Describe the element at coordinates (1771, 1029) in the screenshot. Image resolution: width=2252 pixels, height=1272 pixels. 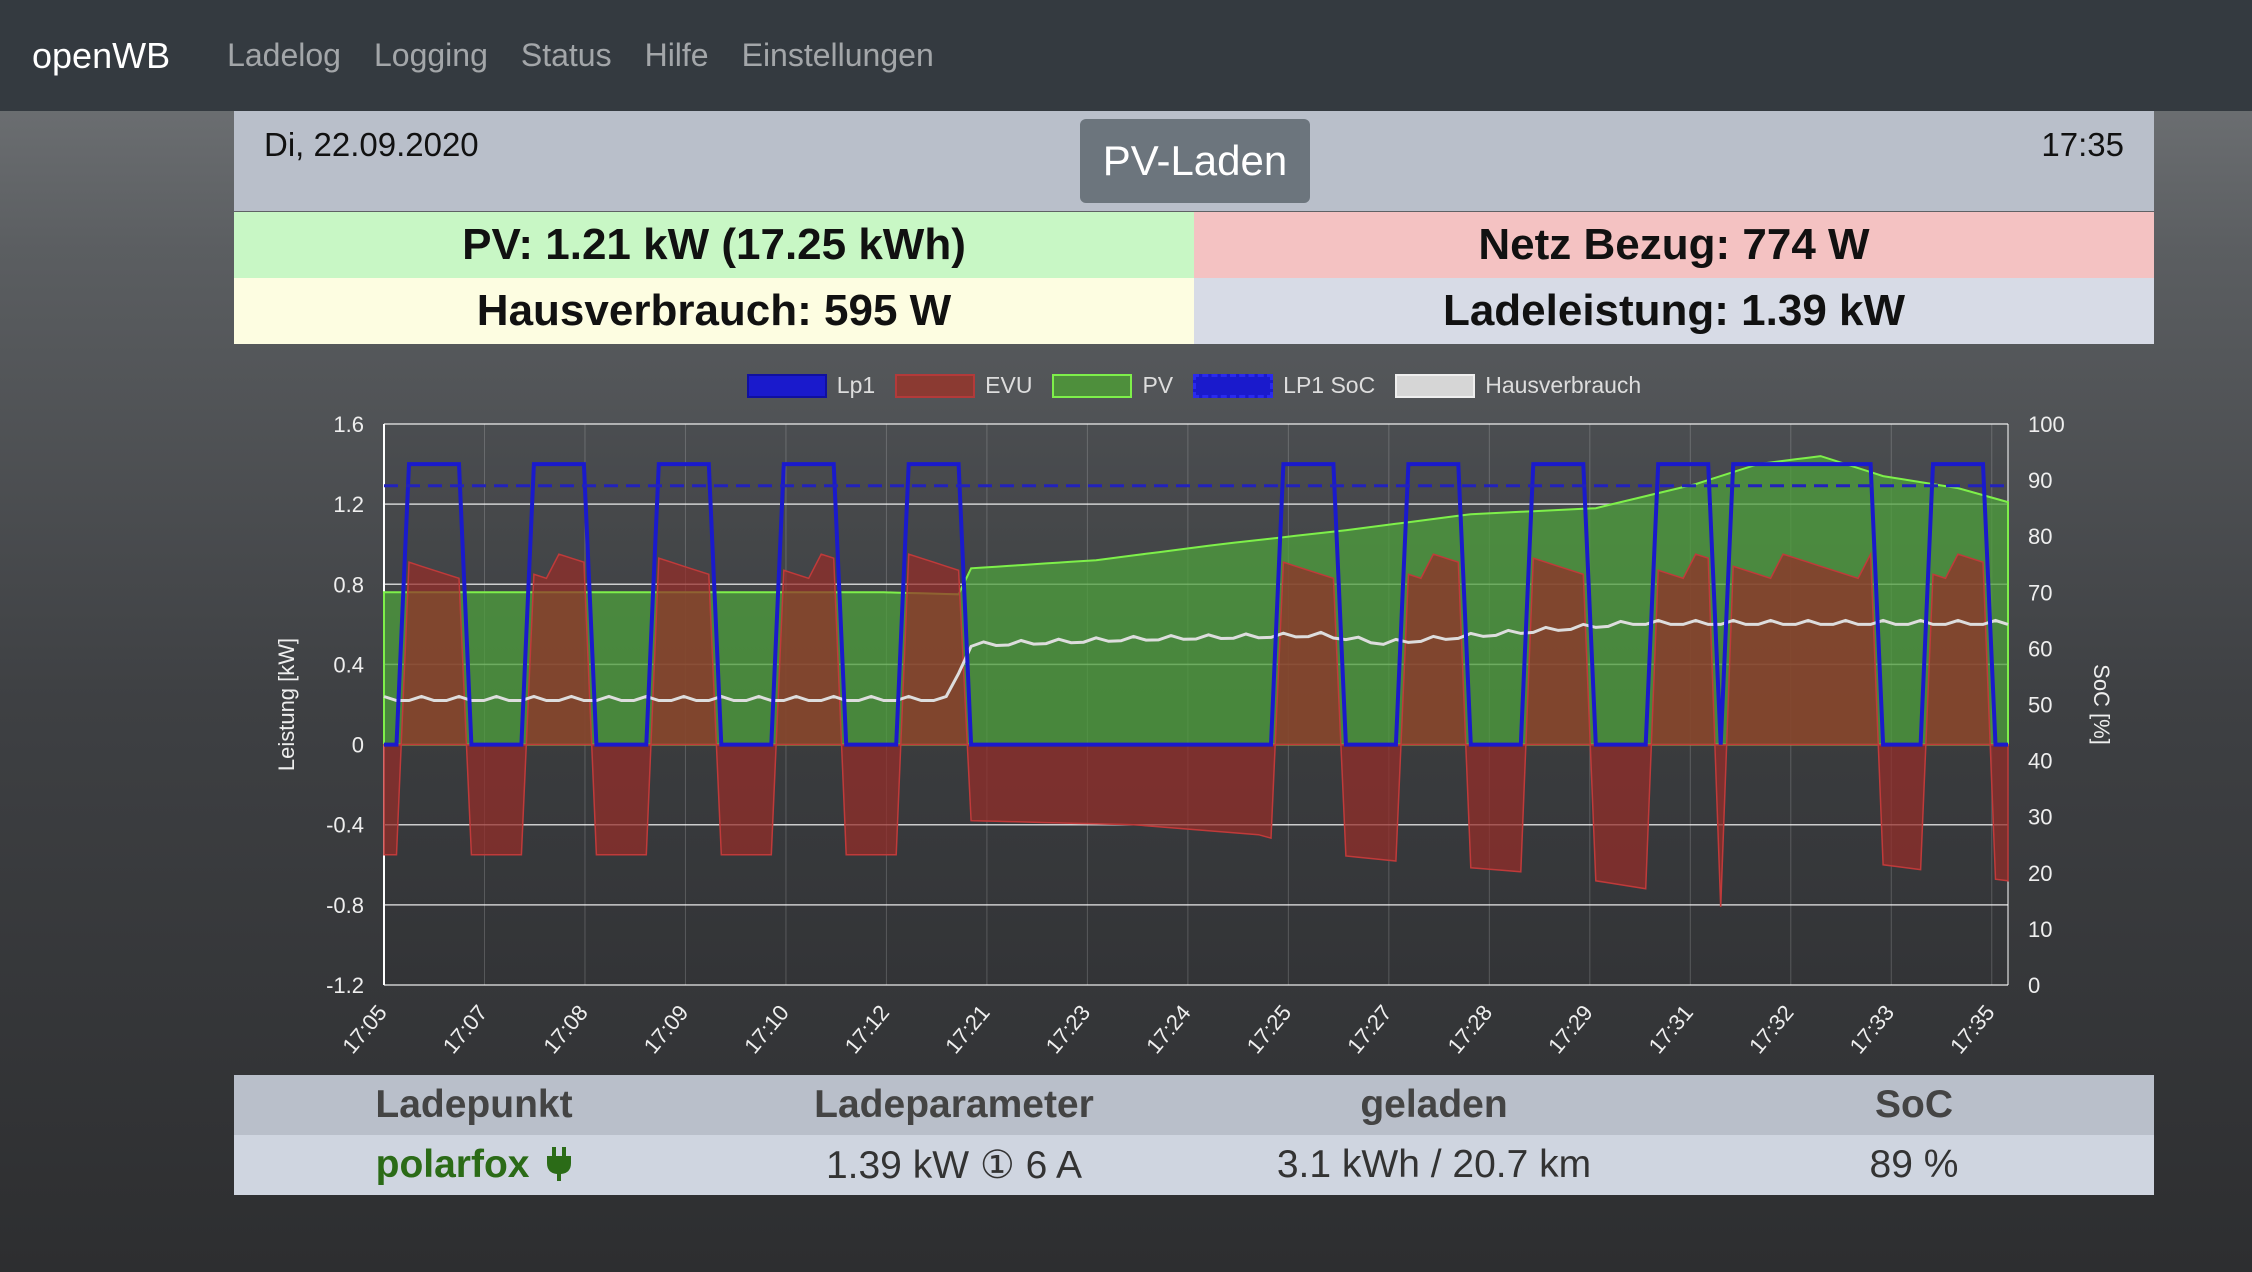
I see `x-tick-label: 17:32` at that location.